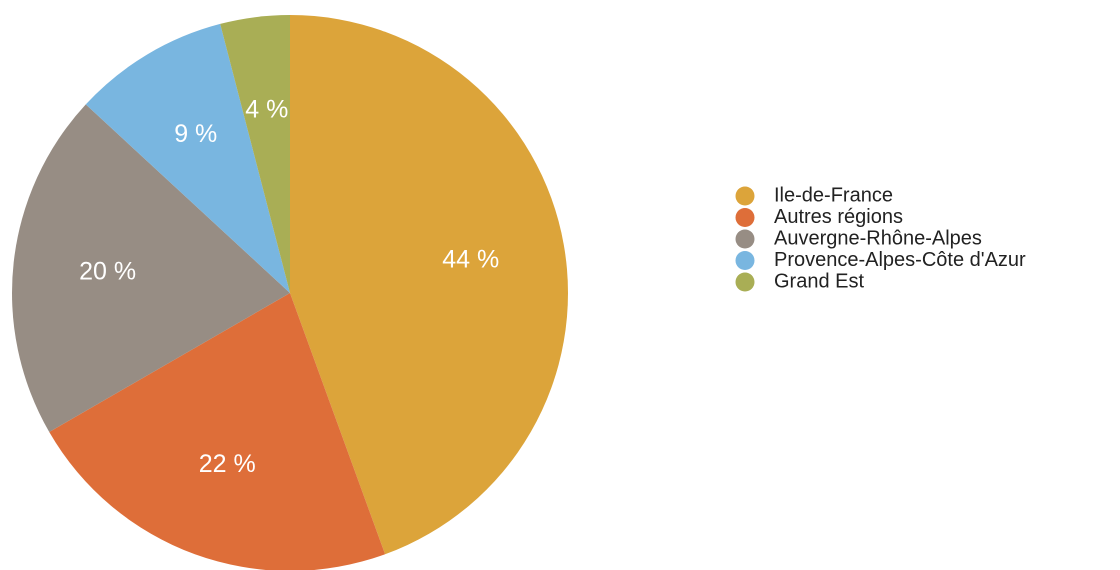 This screenshot has width=1120, height=570. I want to click on legend-label: Grand Est, so click(819, 281).